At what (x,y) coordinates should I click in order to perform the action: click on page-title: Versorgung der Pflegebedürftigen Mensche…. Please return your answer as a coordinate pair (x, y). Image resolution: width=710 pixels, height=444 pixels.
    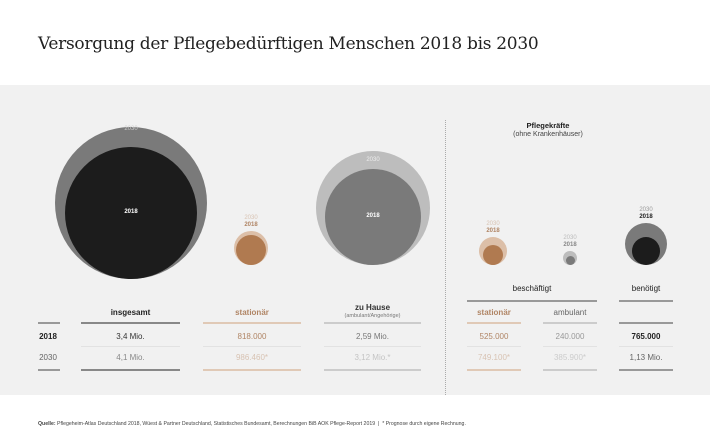
    Looking at the image, I should click on (288, 44).